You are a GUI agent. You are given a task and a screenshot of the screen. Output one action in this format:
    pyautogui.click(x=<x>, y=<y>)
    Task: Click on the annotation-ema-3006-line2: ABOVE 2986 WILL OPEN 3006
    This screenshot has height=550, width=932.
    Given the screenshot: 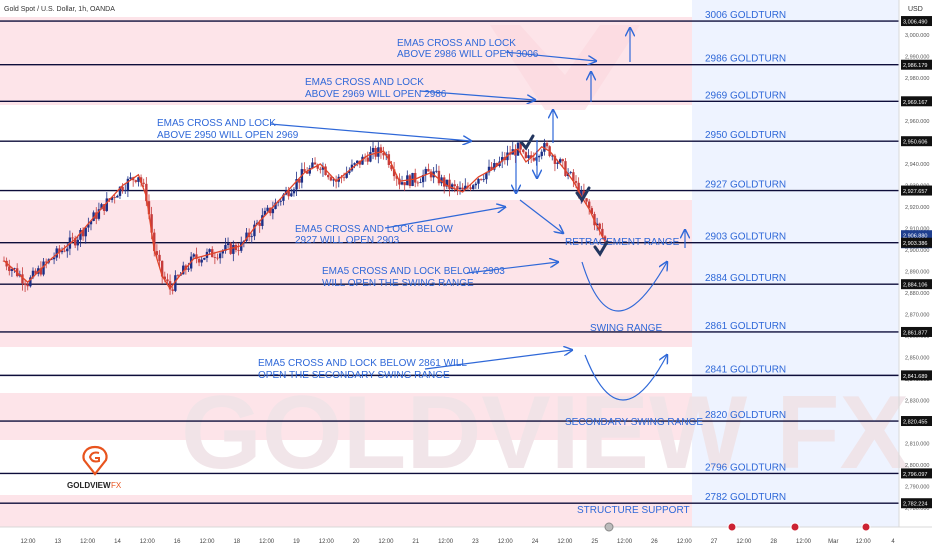 What is the action you would take?
    pyautogui.click(x=468, y=54)
    